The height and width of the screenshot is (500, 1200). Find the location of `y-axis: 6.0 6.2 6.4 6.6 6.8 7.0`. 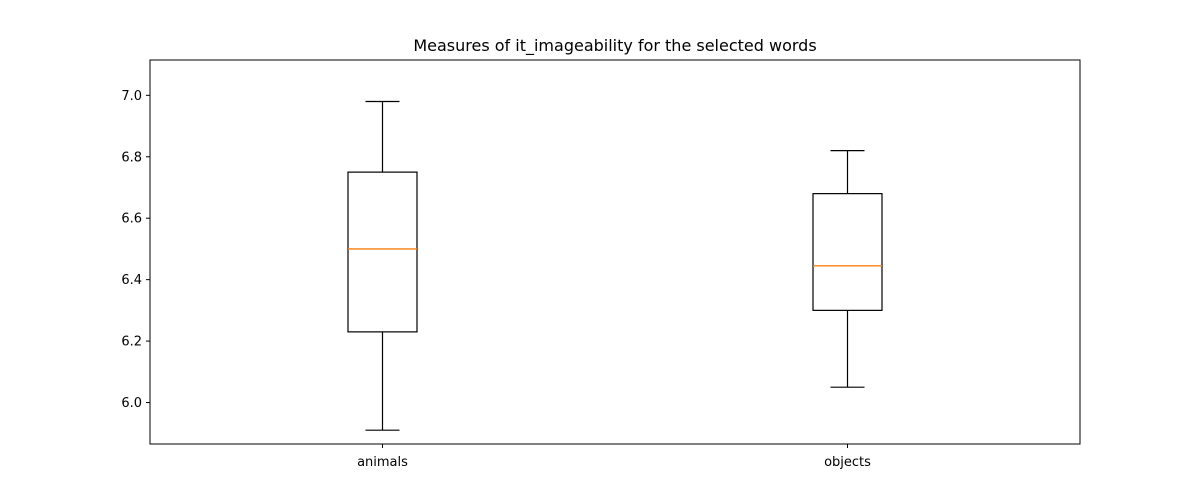

y-axis: 6.0 6.2 6.4 6.6 6.8 7.0 is located at coordinates (135, 250).